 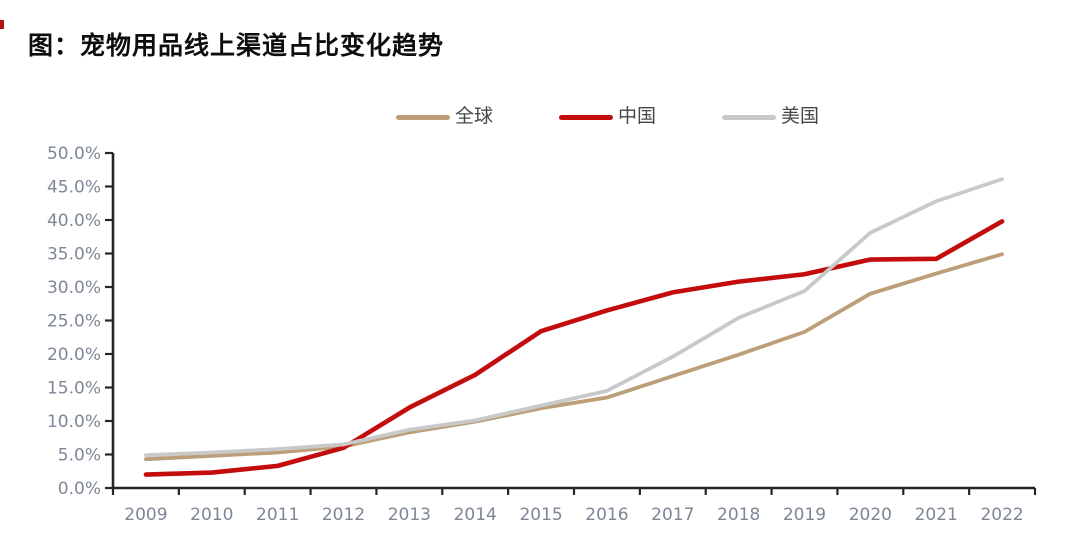 What do you see at coordinates (74, 154) in the screenshot?
I see `y-axis-tick-label: 50.0%` at bounding box center [74, 154].